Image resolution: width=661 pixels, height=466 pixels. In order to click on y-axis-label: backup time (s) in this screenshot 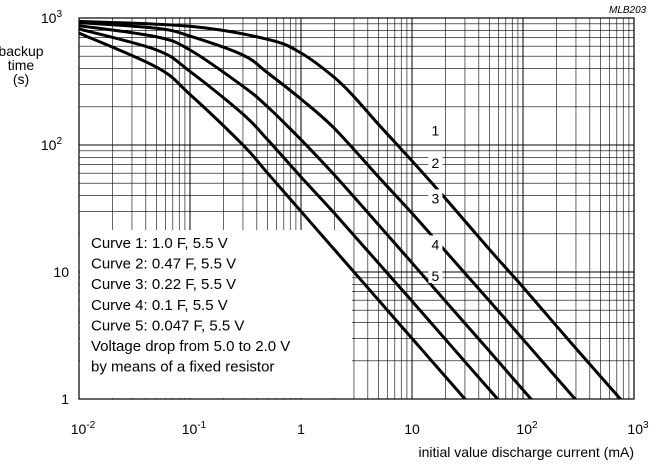, I will do `click(22, 65)`.